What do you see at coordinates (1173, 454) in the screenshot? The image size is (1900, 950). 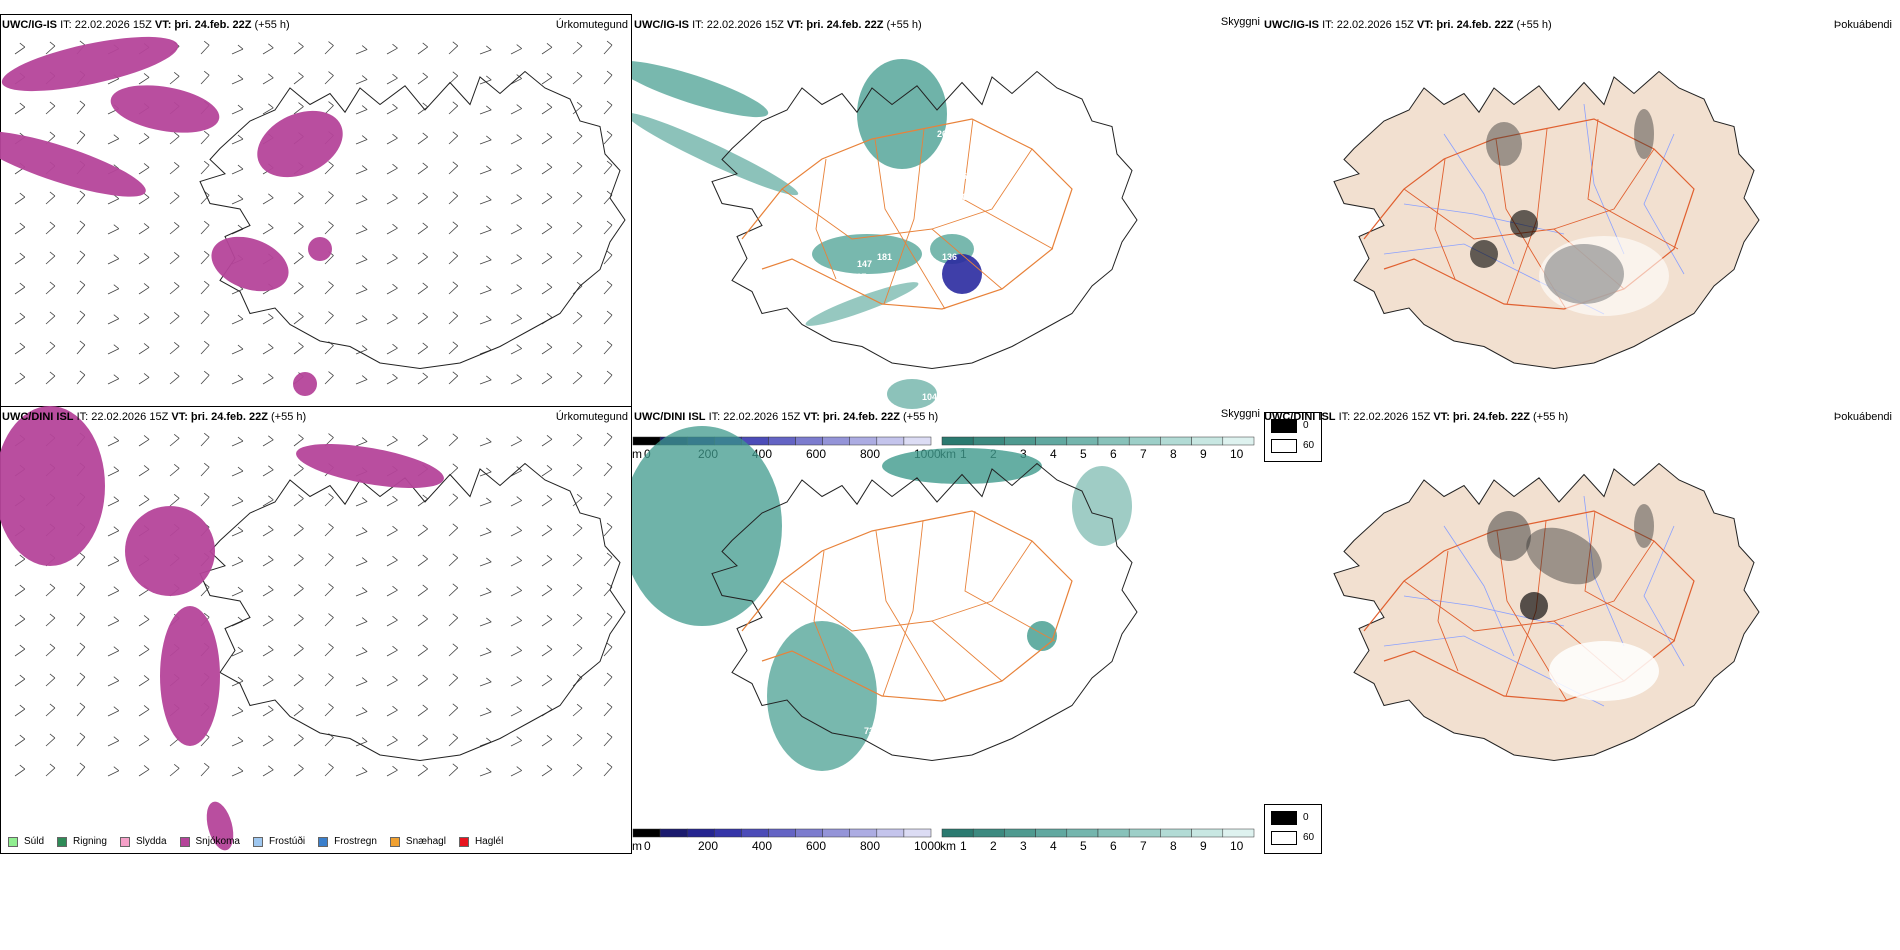 I see `visibility-tick: 8` at bounding box center [1173, 454].